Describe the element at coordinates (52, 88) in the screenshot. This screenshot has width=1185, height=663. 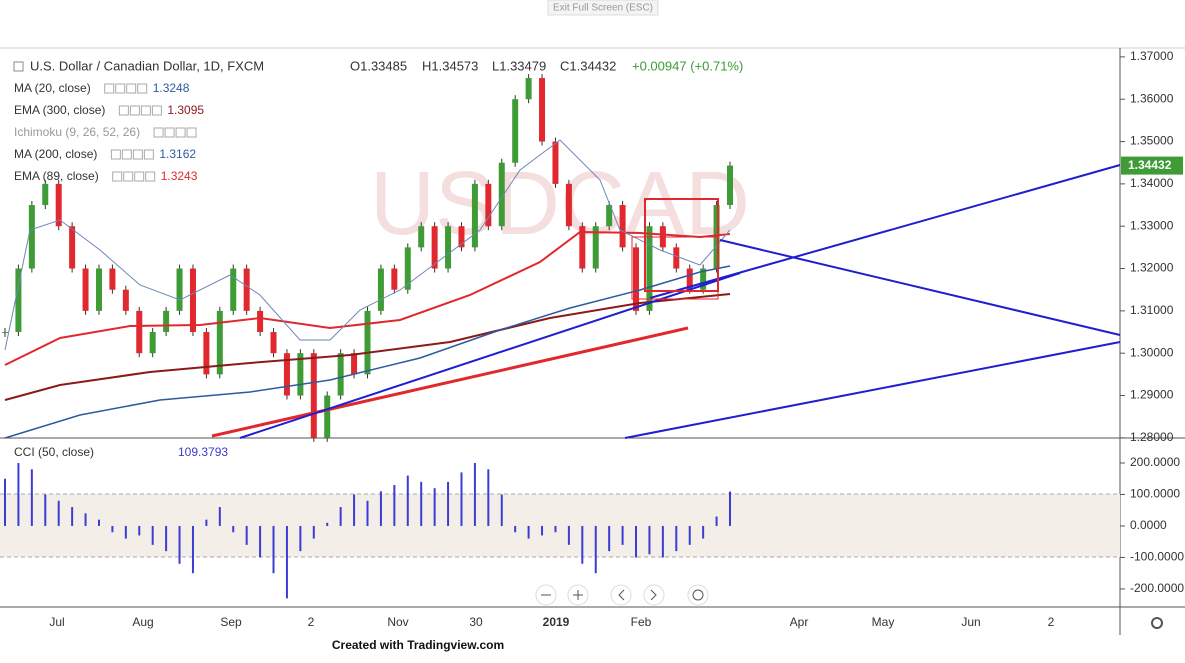
I see `indicator-name: MA (20, close)` at that location.